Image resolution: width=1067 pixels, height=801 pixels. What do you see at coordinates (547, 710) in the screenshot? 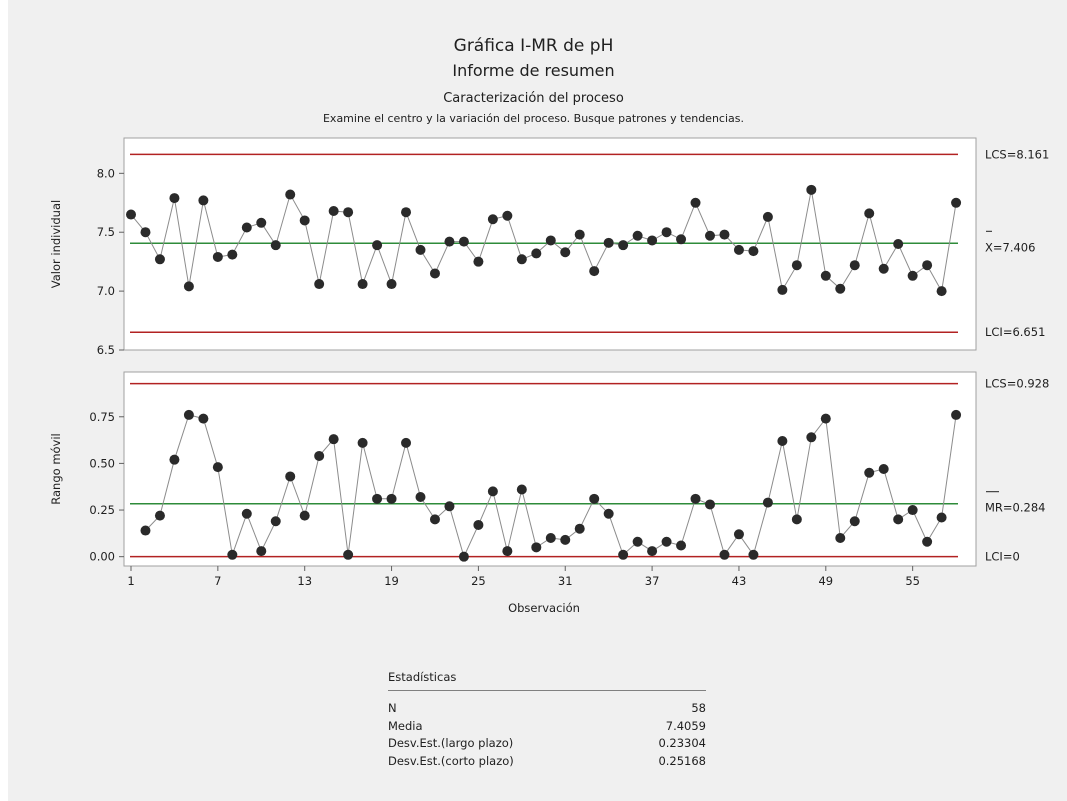
I see `stats-row: N 58` at bounding box center [547, 710].